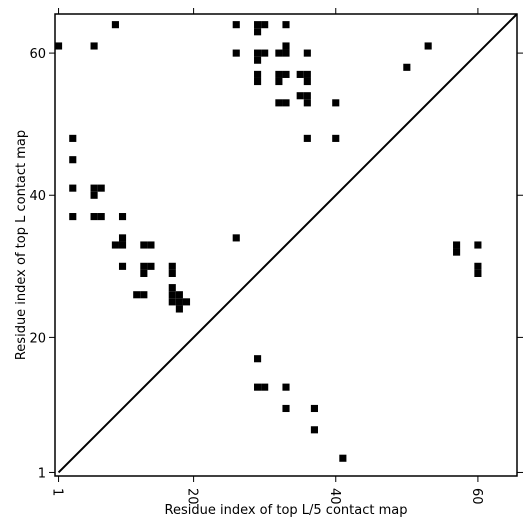  Describe the element at coordinates (476, 496) in the screenshot. I see `x-tick-label: 60` at that location.